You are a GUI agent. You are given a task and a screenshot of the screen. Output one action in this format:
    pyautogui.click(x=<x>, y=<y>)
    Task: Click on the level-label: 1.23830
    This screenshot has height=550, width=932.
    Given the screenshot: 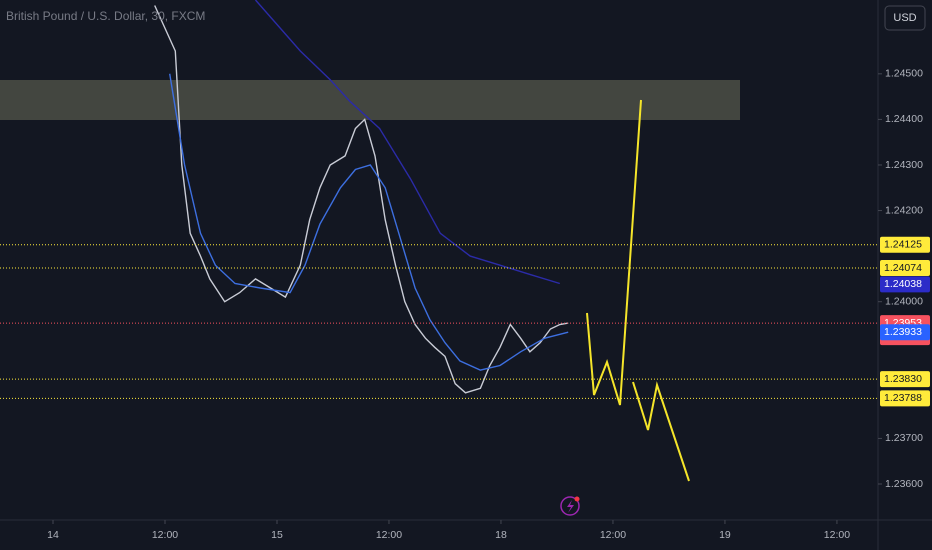 What is the action you would take?
    pyautogui.click(x=903, y=379)
    